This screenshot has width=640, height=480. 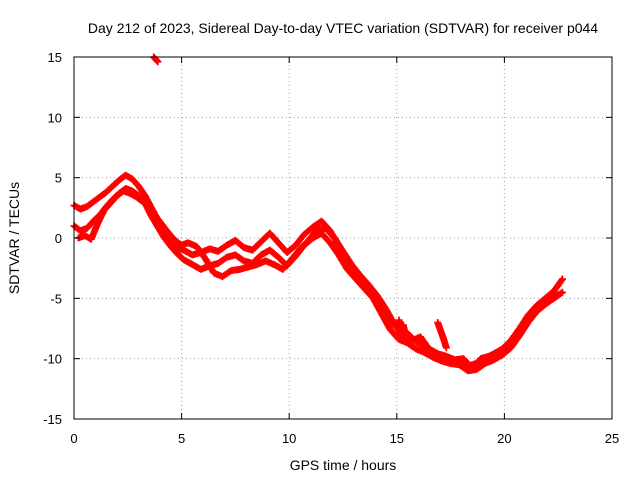 I want to click on y-axis-label: SDTVAR / TECUs, so click(x=14, y=238).